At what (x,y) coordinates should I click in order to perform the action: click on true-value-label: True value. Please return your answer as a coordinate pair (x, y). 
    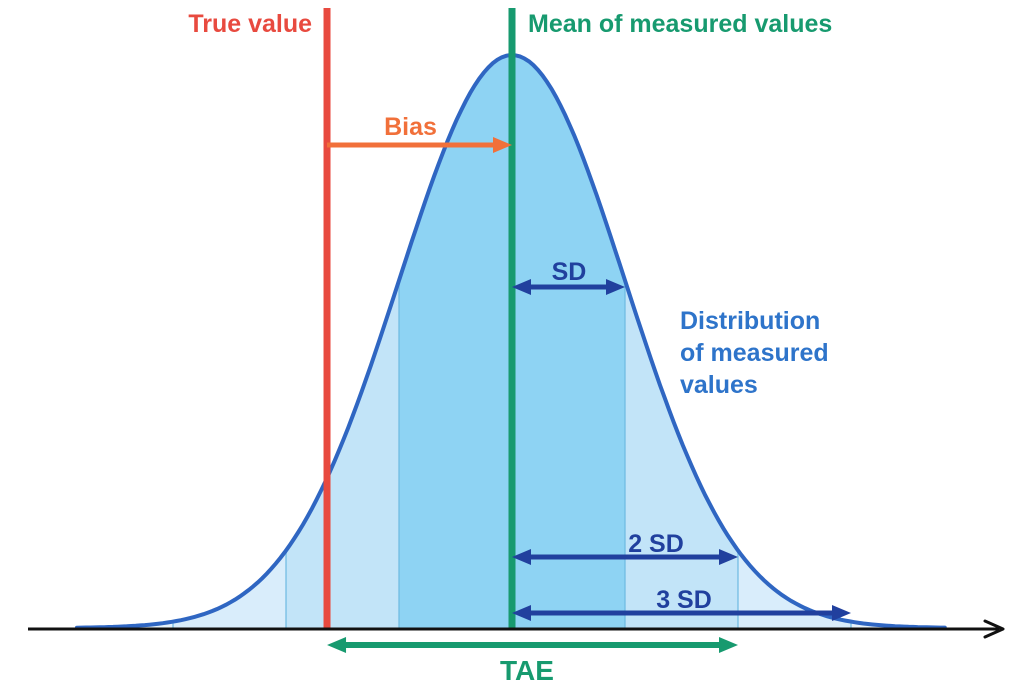
    Looking at the image, I should click on (250, 24).